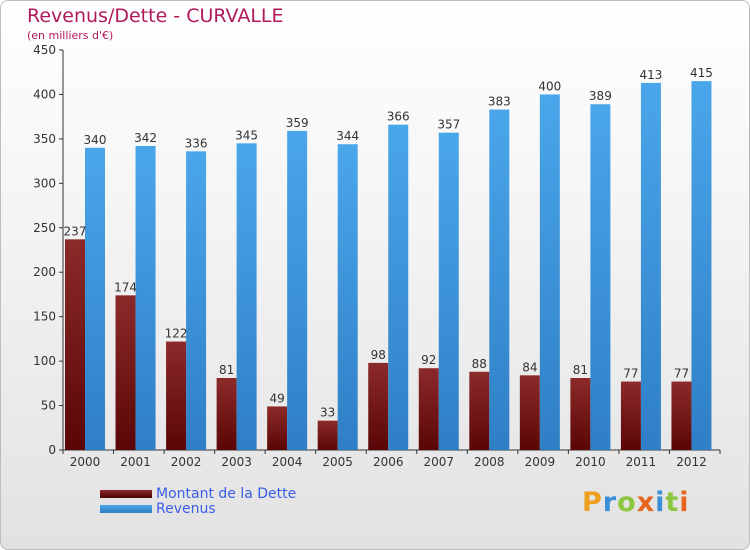  What do you see at coordinates (287, 462) in the screenshot?
I see `x-tick-label: 2004` at bounding box center [287, 462].